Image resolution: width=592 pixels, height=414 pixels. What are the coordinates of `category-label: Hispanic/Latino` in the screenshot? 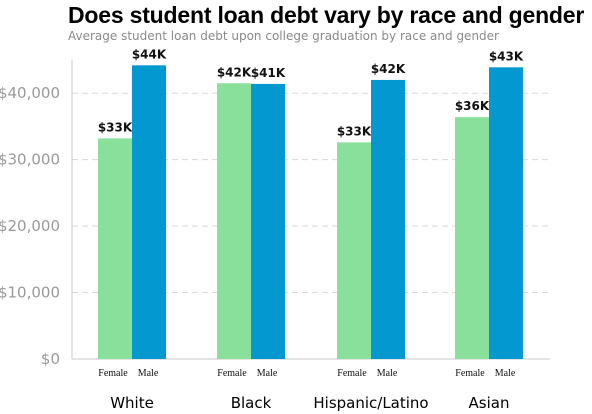 It's located at (370, 403).